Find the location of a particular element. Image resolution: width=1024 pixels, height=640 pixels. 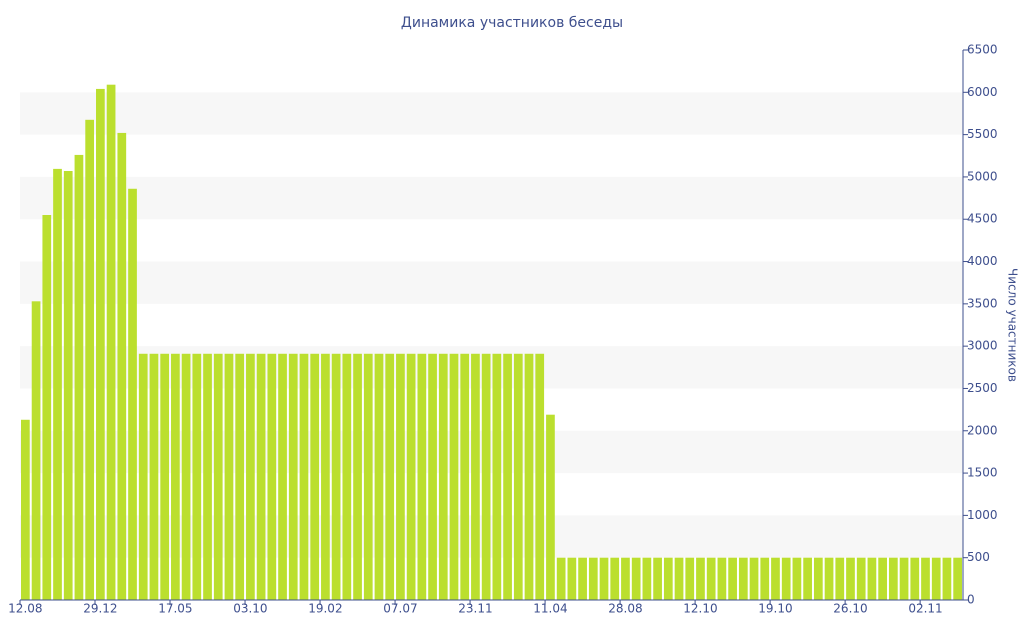

y-tick-label: 6500 is located at coordinates (982, 50).